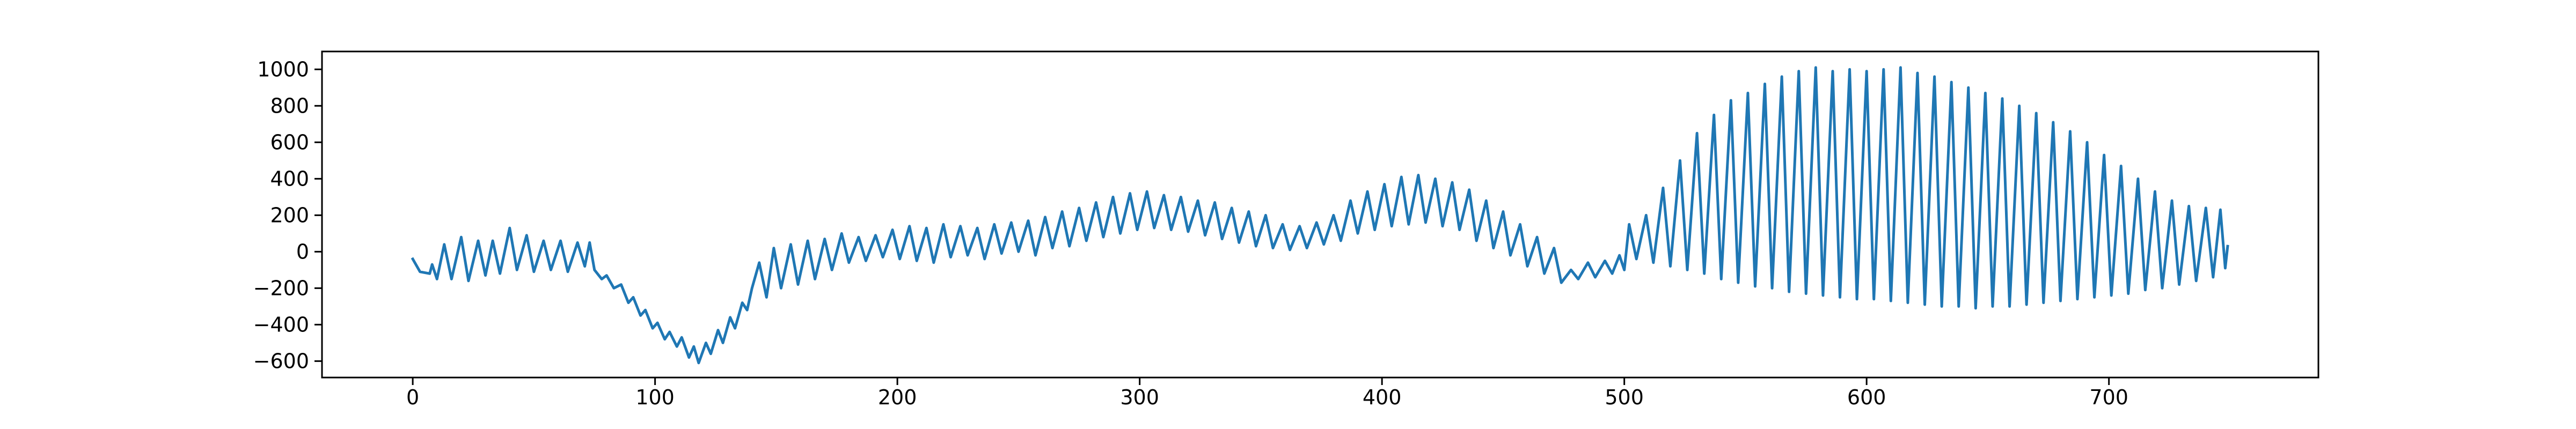 Image resolution: width=2576 pixels, height=429 pixels. Describe the element at coordinates (1139, 397) in the screenshot. I see `x-tick-label: 300` at that location.